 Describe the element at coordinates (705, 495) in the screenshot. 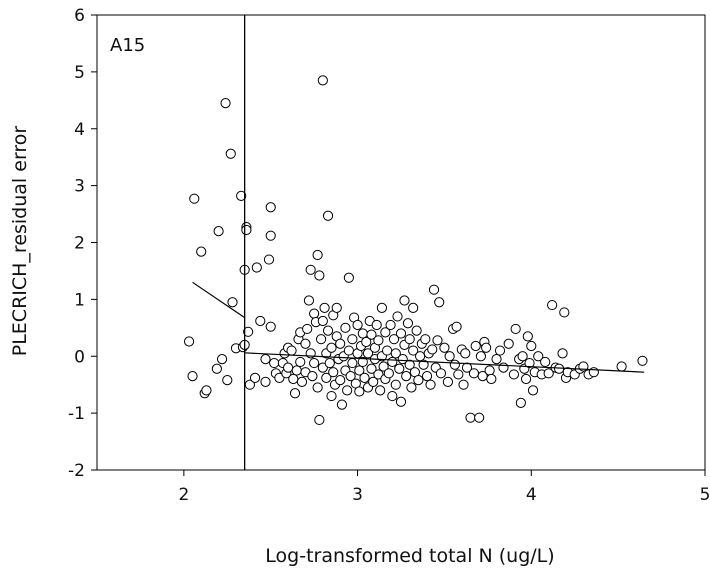

I see `x-tick-label: 5` at that location.